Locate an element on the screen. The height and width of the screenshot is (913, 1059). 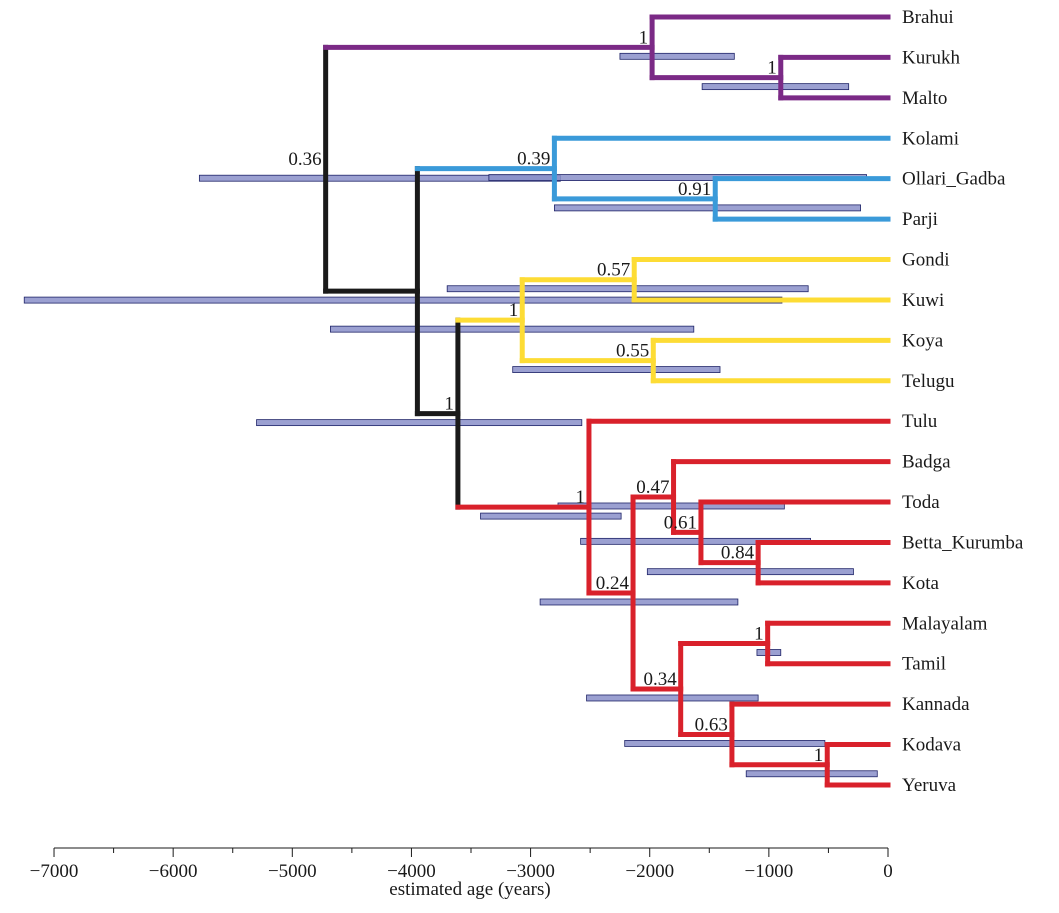
support-label-N_north: 1 is located at coordinates (644, 37).